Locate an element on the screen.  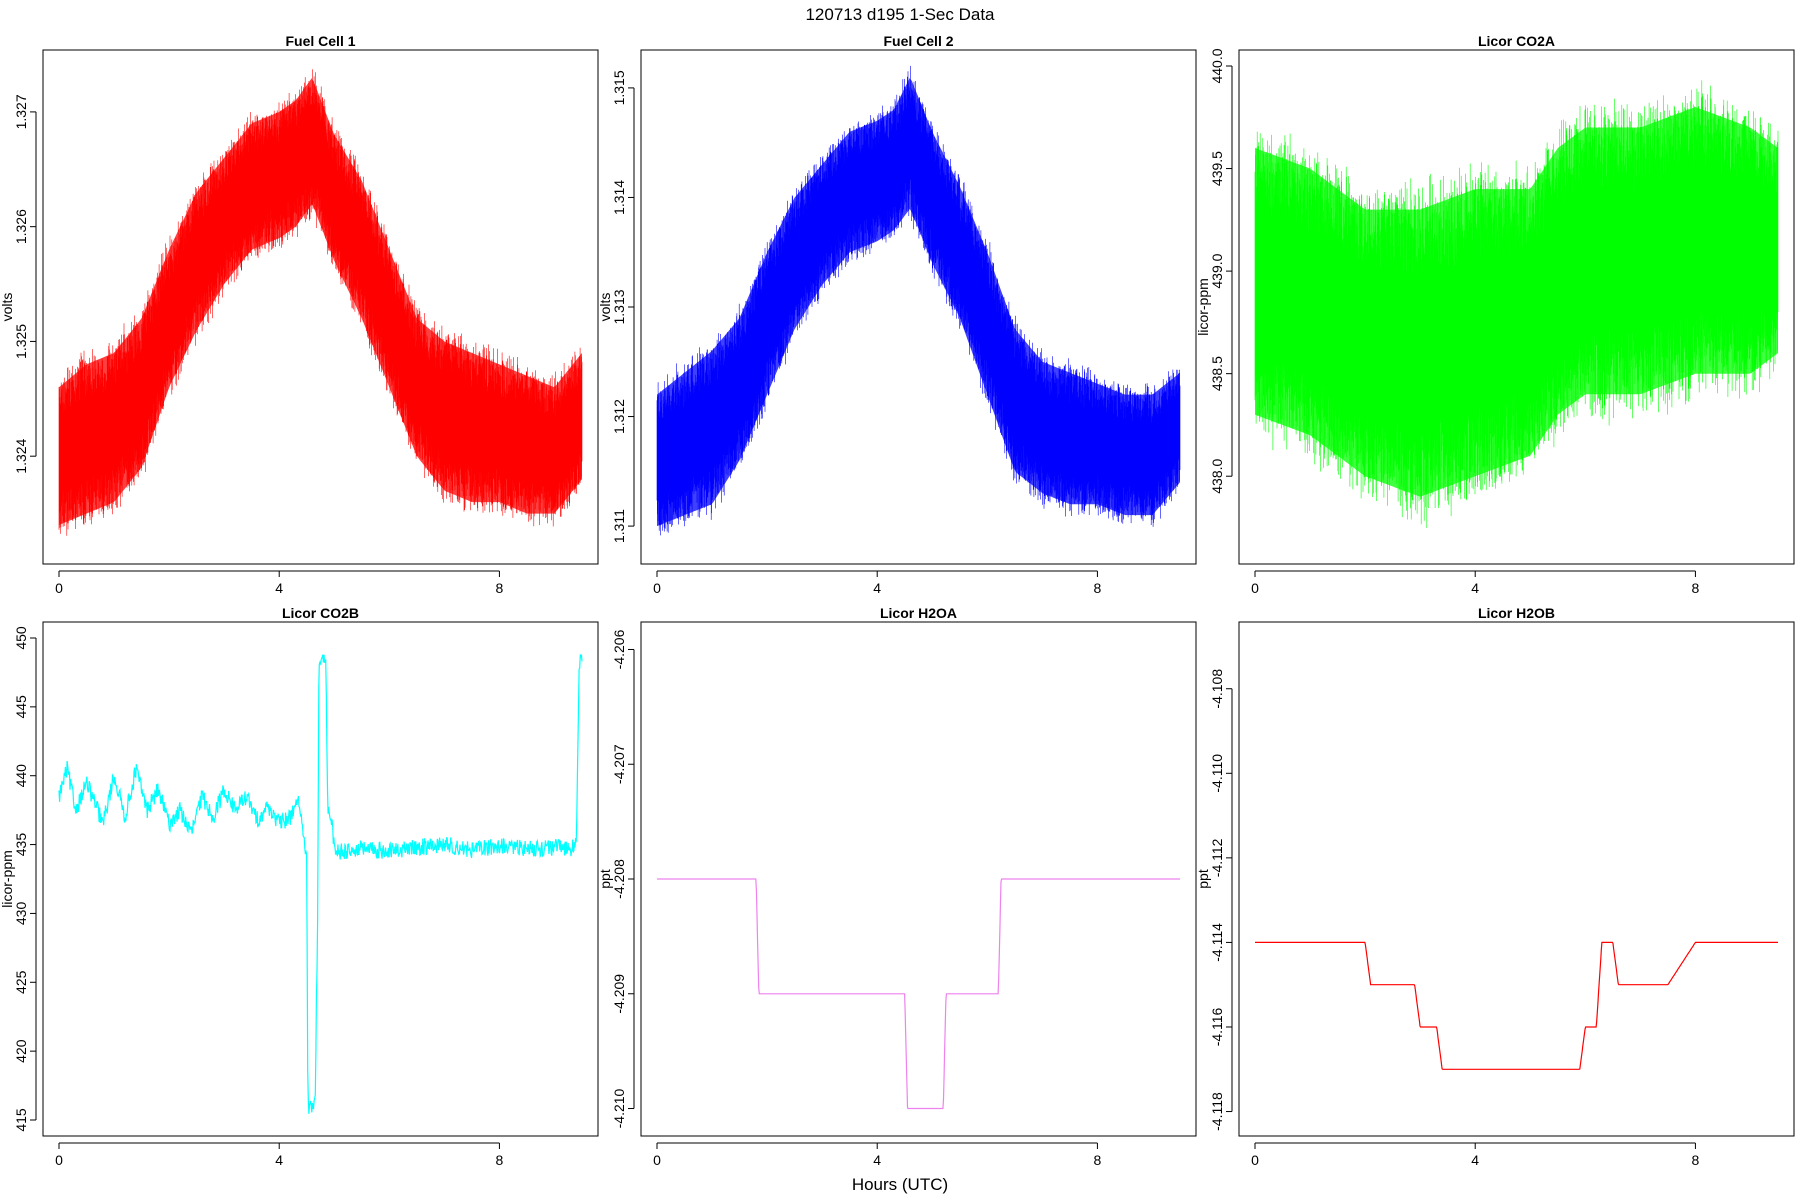
y-tick-label: 435 is located at coordinates (21, 845).